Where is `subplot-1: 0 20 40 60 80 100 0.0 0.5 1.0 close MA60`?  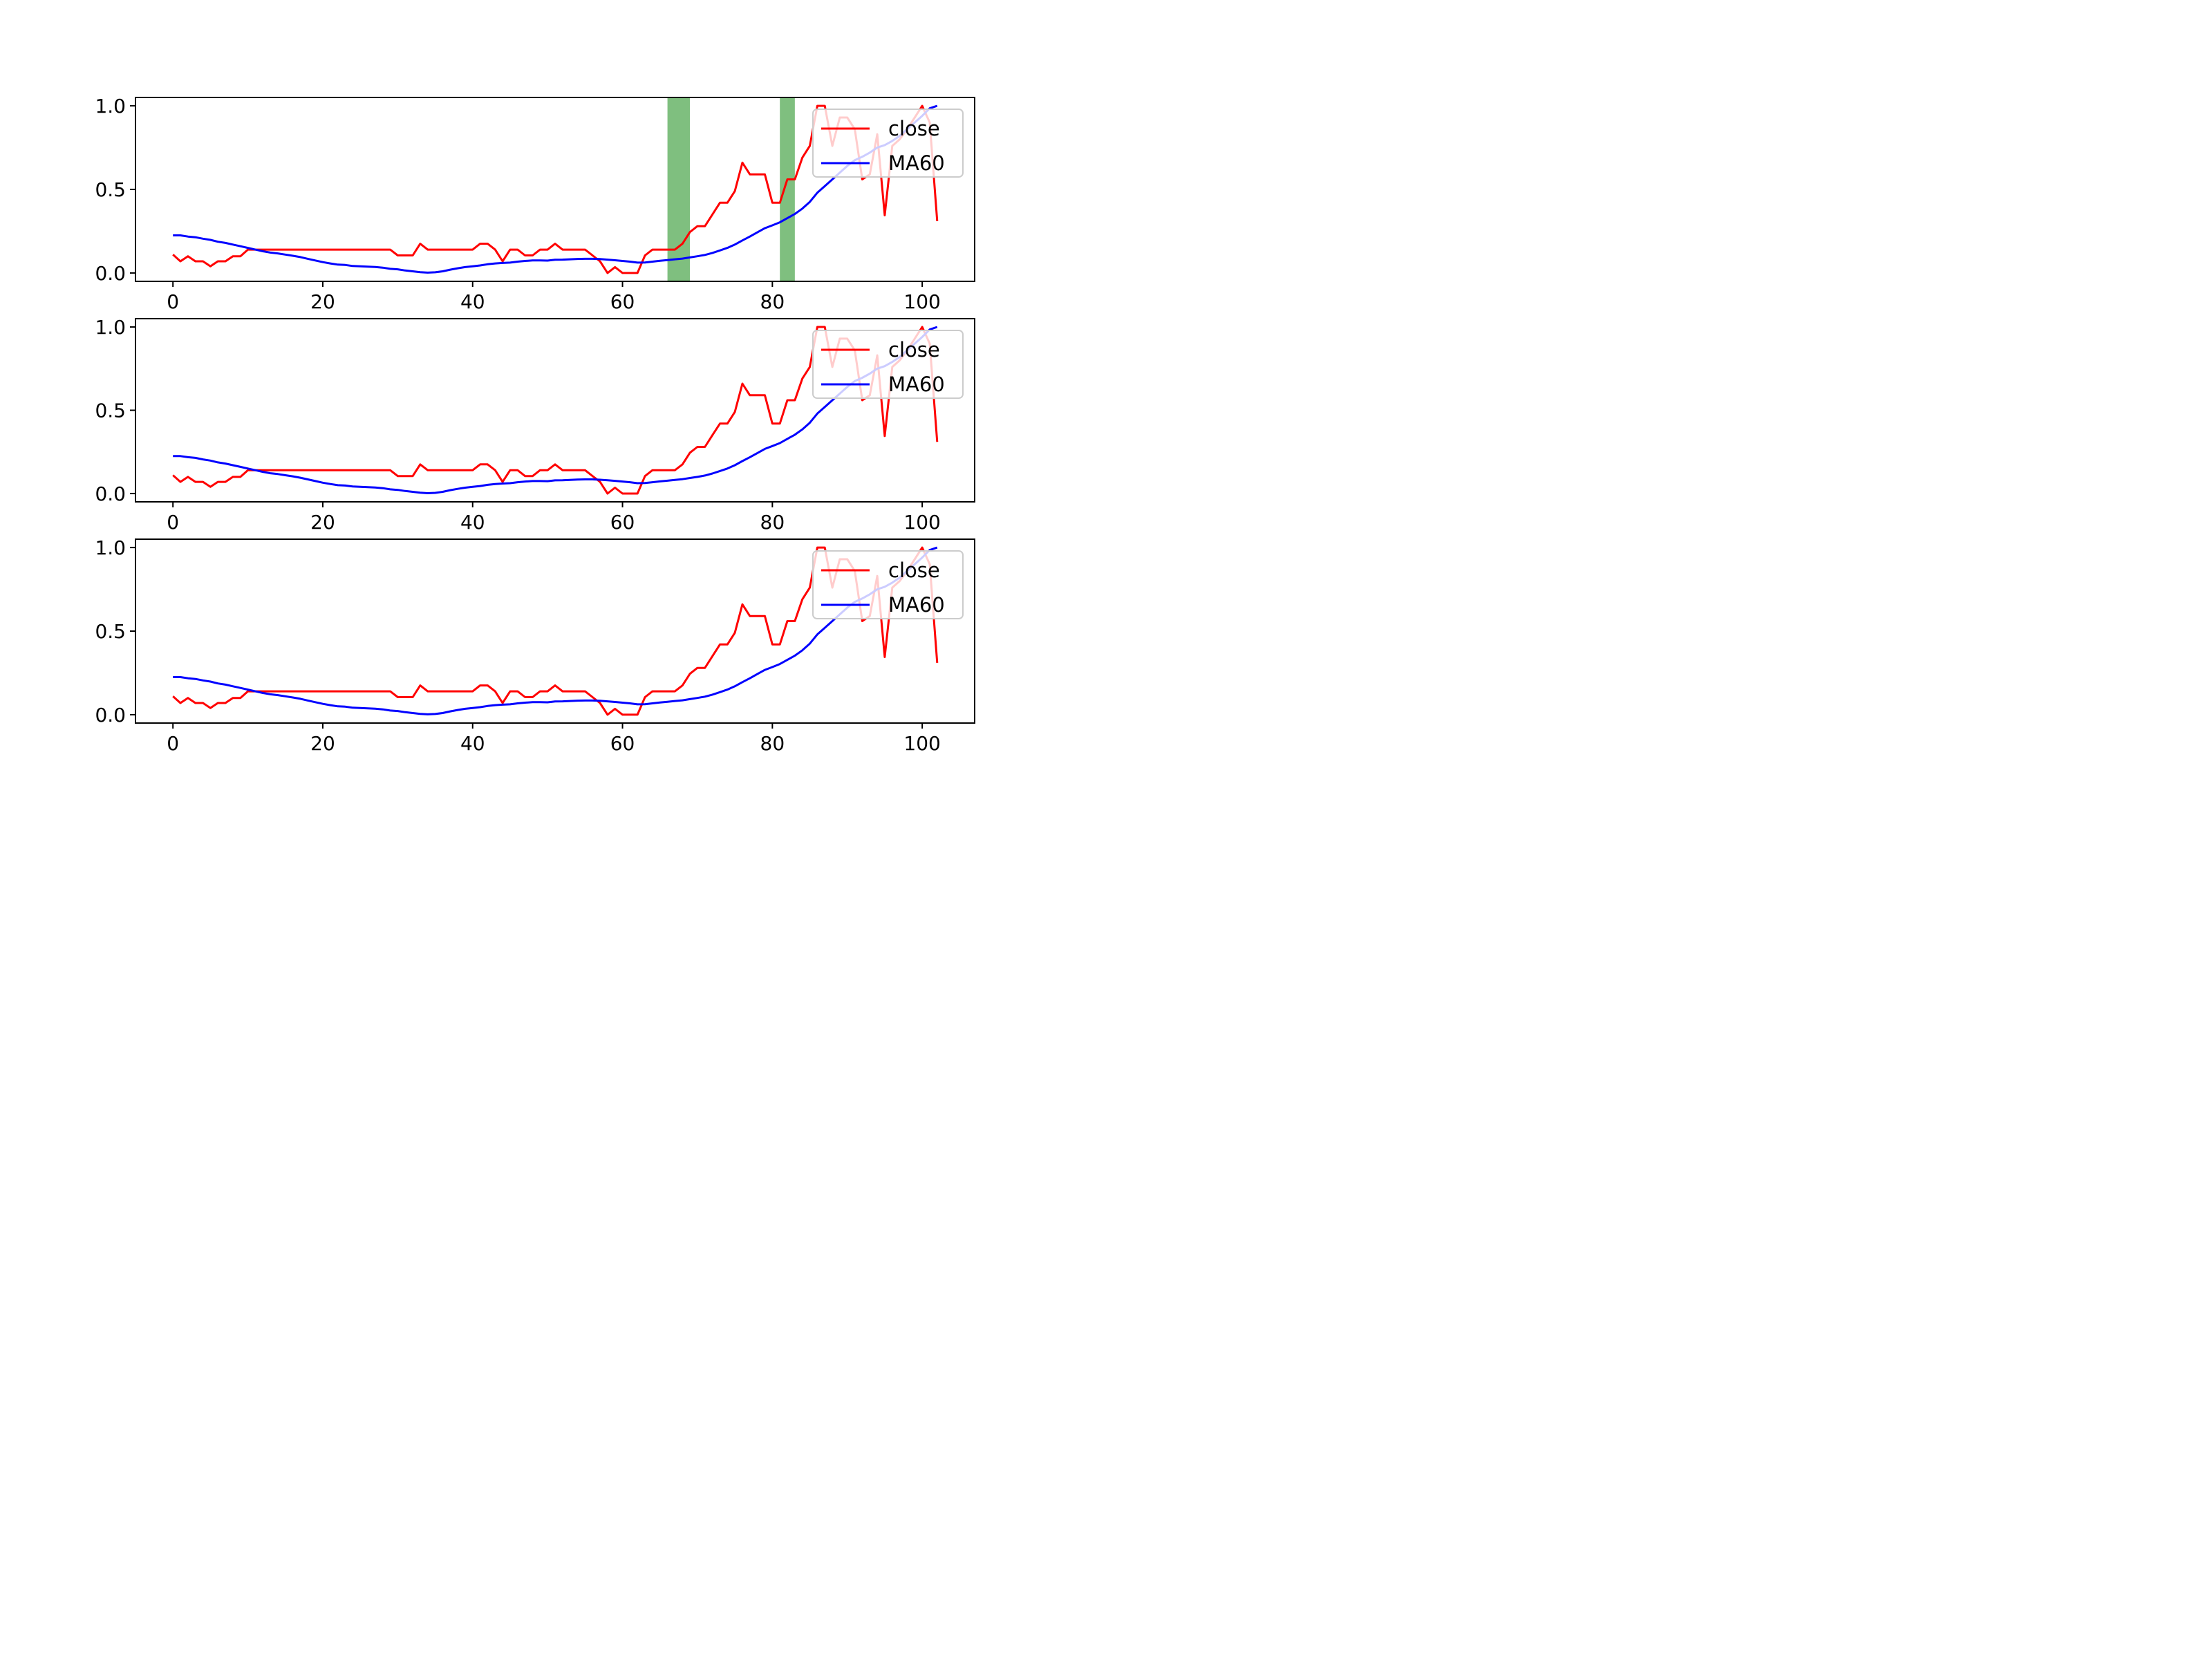
subplot-1: 0 20 40 60 80 100 0.0 0.5 1.0 close MA60 is located at coordinates (535, 204).